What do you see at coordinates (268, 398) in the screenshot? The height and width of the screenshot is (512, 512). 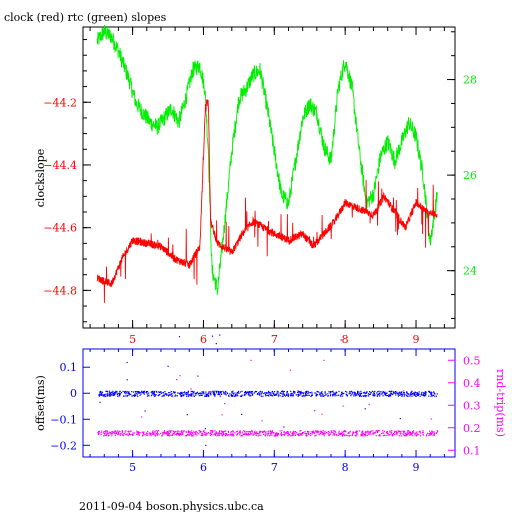 I see `rnd-trip-scatter` at bounding box center [268, 398].